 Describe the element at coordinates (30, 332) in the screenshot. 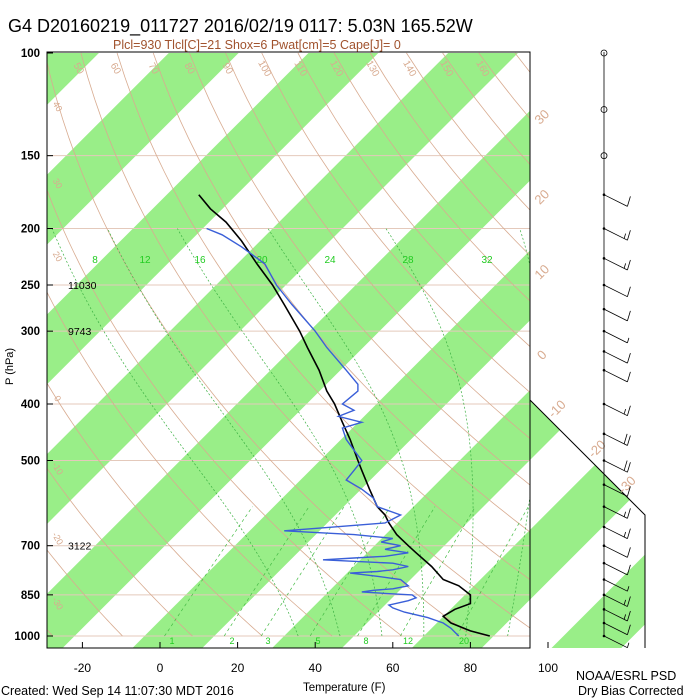

I see `y-tick-label: 300` at that location.